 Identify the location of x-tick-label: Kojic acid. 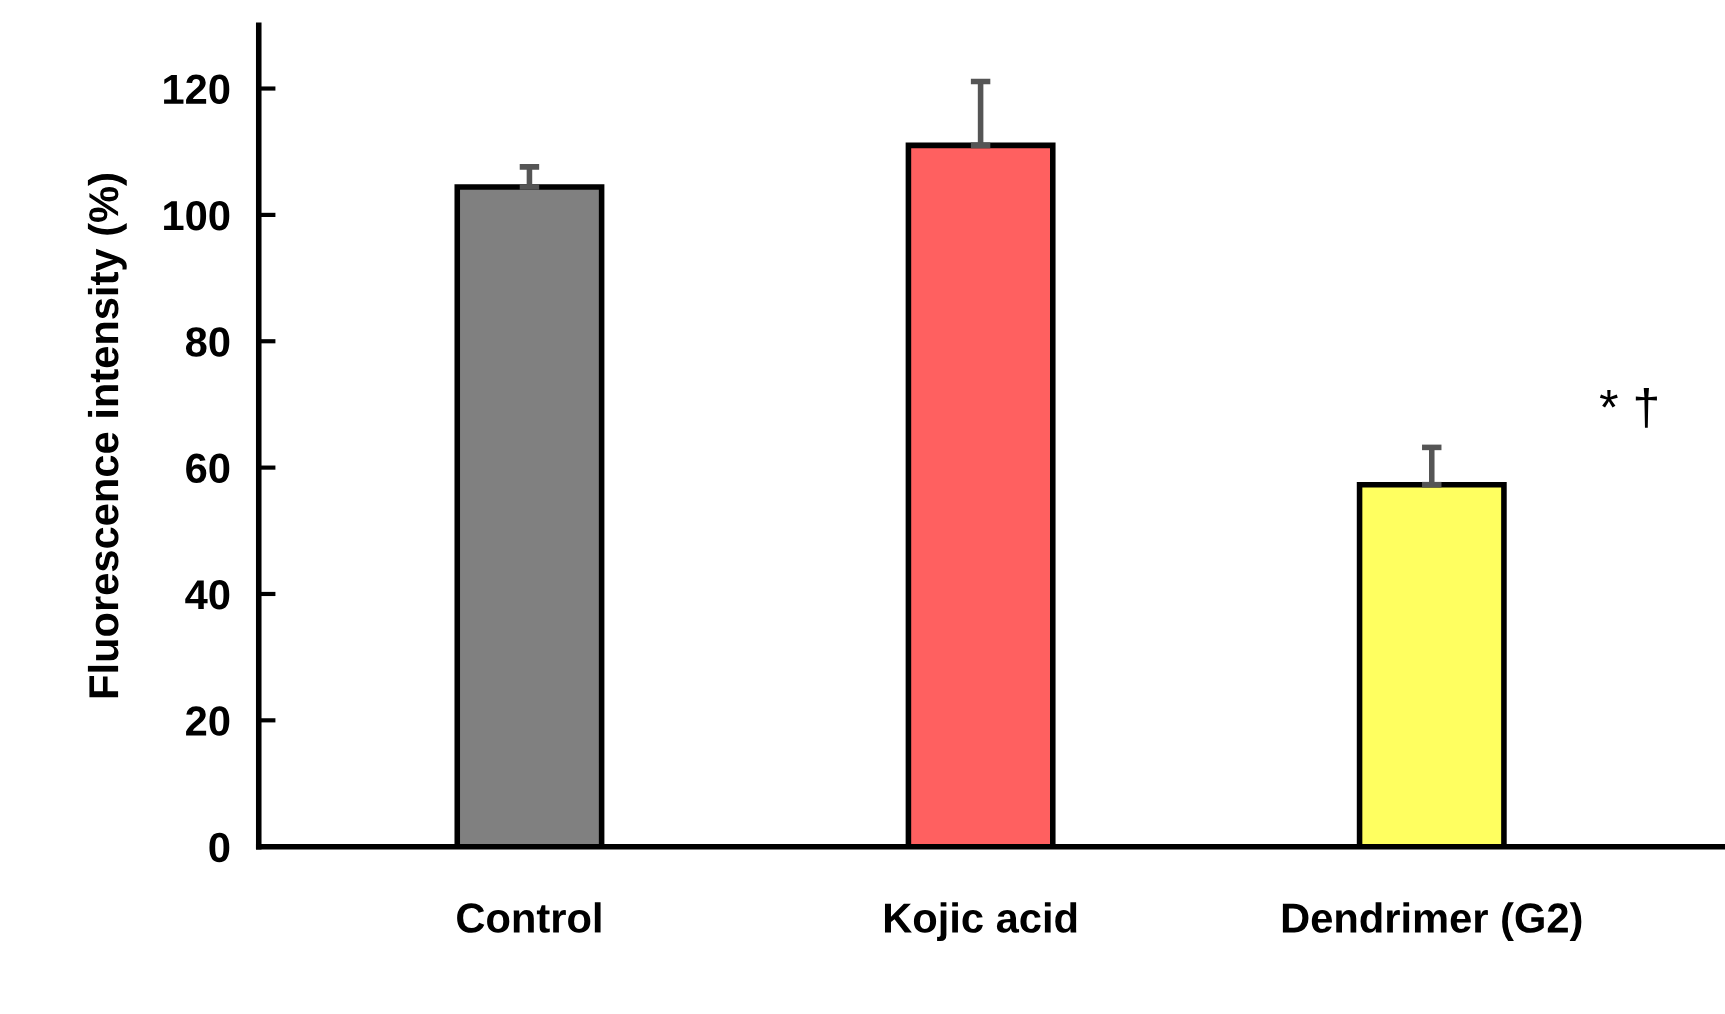
(980, 922).